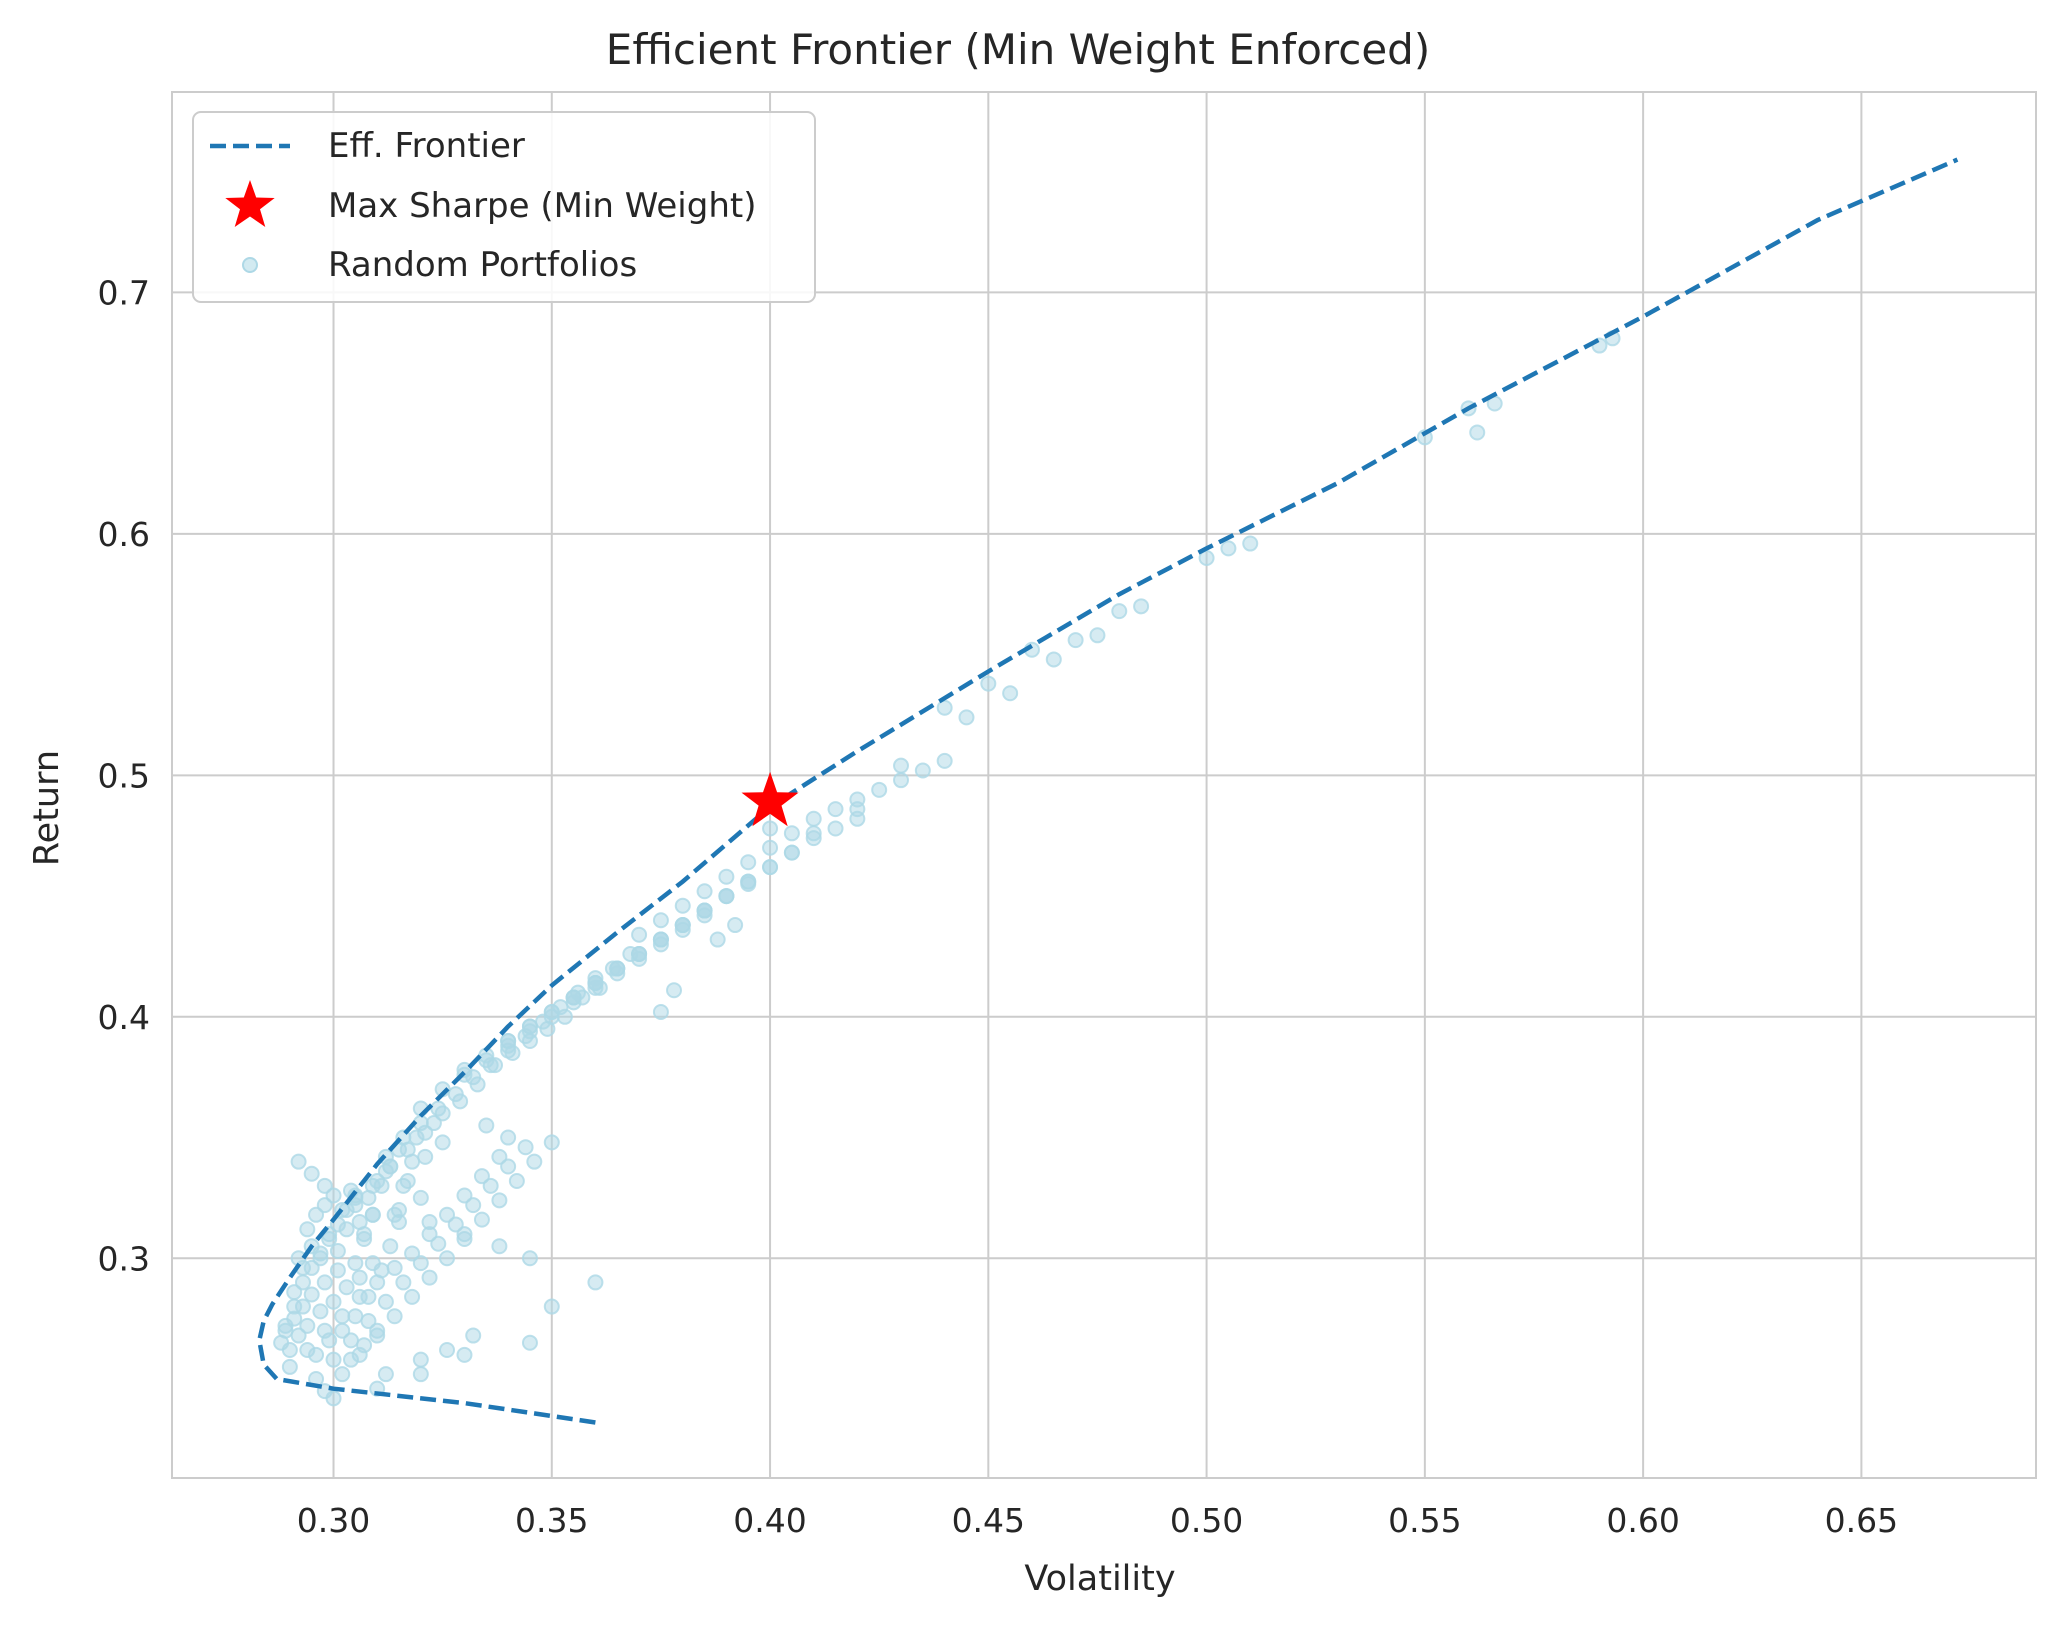  Describe the element at coordinates (124, 534) in the screenshot. I see `y-tick-label: 0.6` at that location.